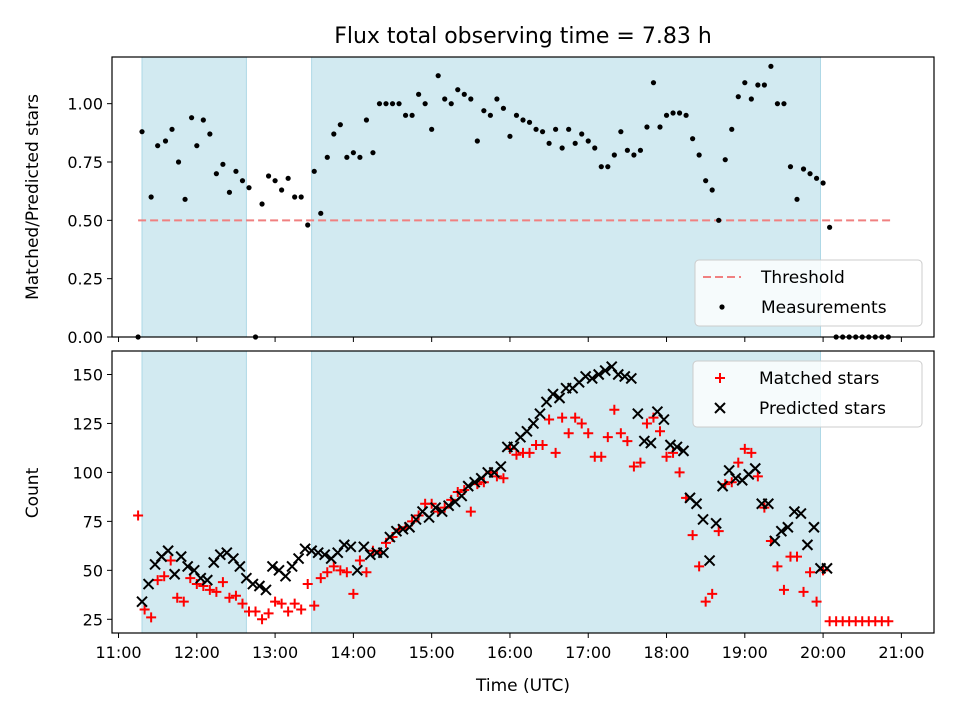 The width and height of the screenshot is (960, 720). What do you see at coordinates (33, 492) in the screenshot?
I see `bottom-y-axis-label: Count` at bounding box center [33, 492].